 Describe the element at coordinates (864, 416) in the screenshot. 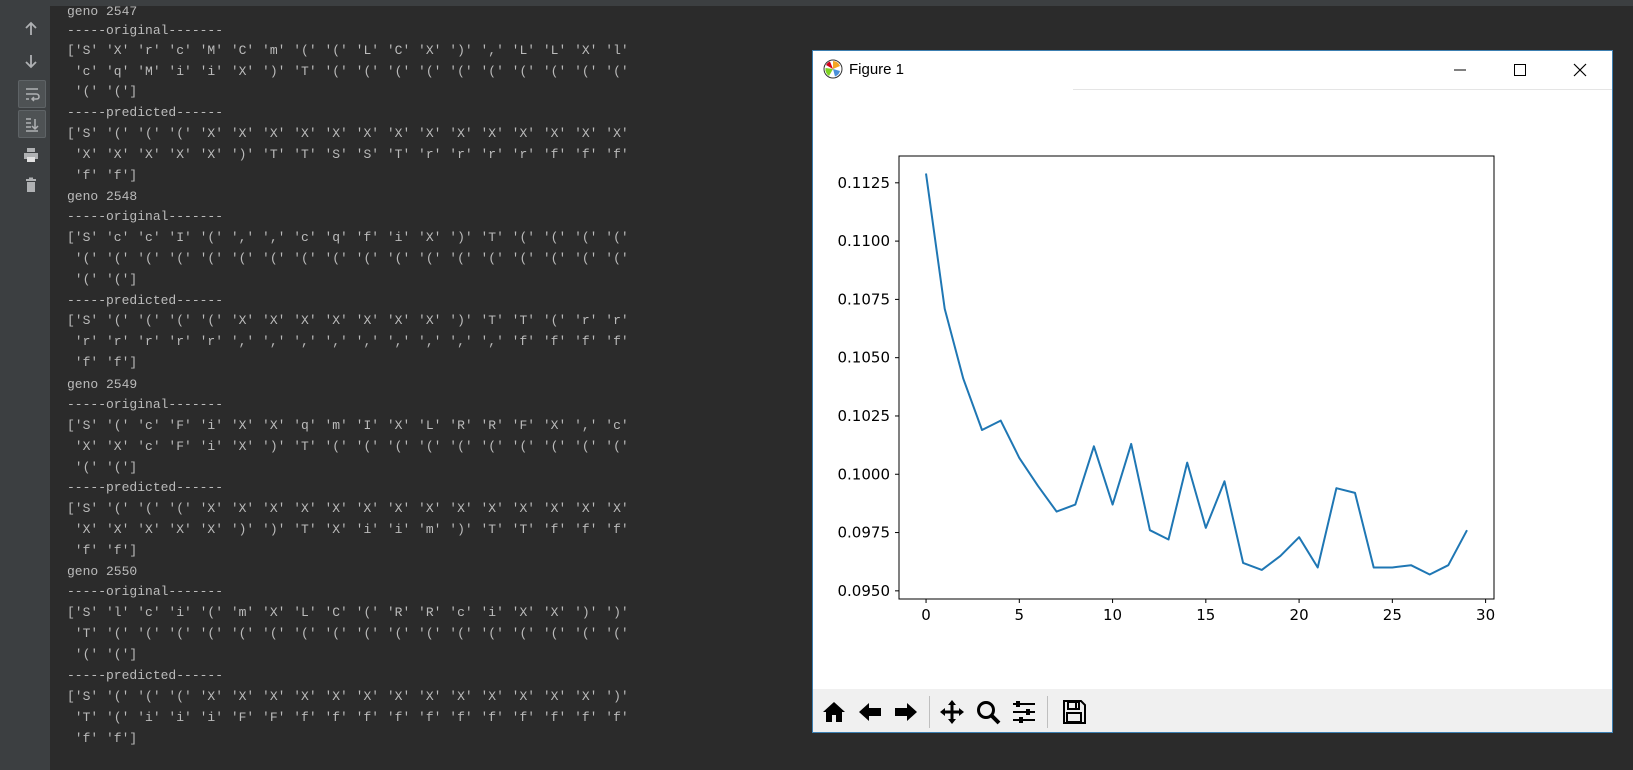

I see `y-tick-label: 0.1025` at that location.